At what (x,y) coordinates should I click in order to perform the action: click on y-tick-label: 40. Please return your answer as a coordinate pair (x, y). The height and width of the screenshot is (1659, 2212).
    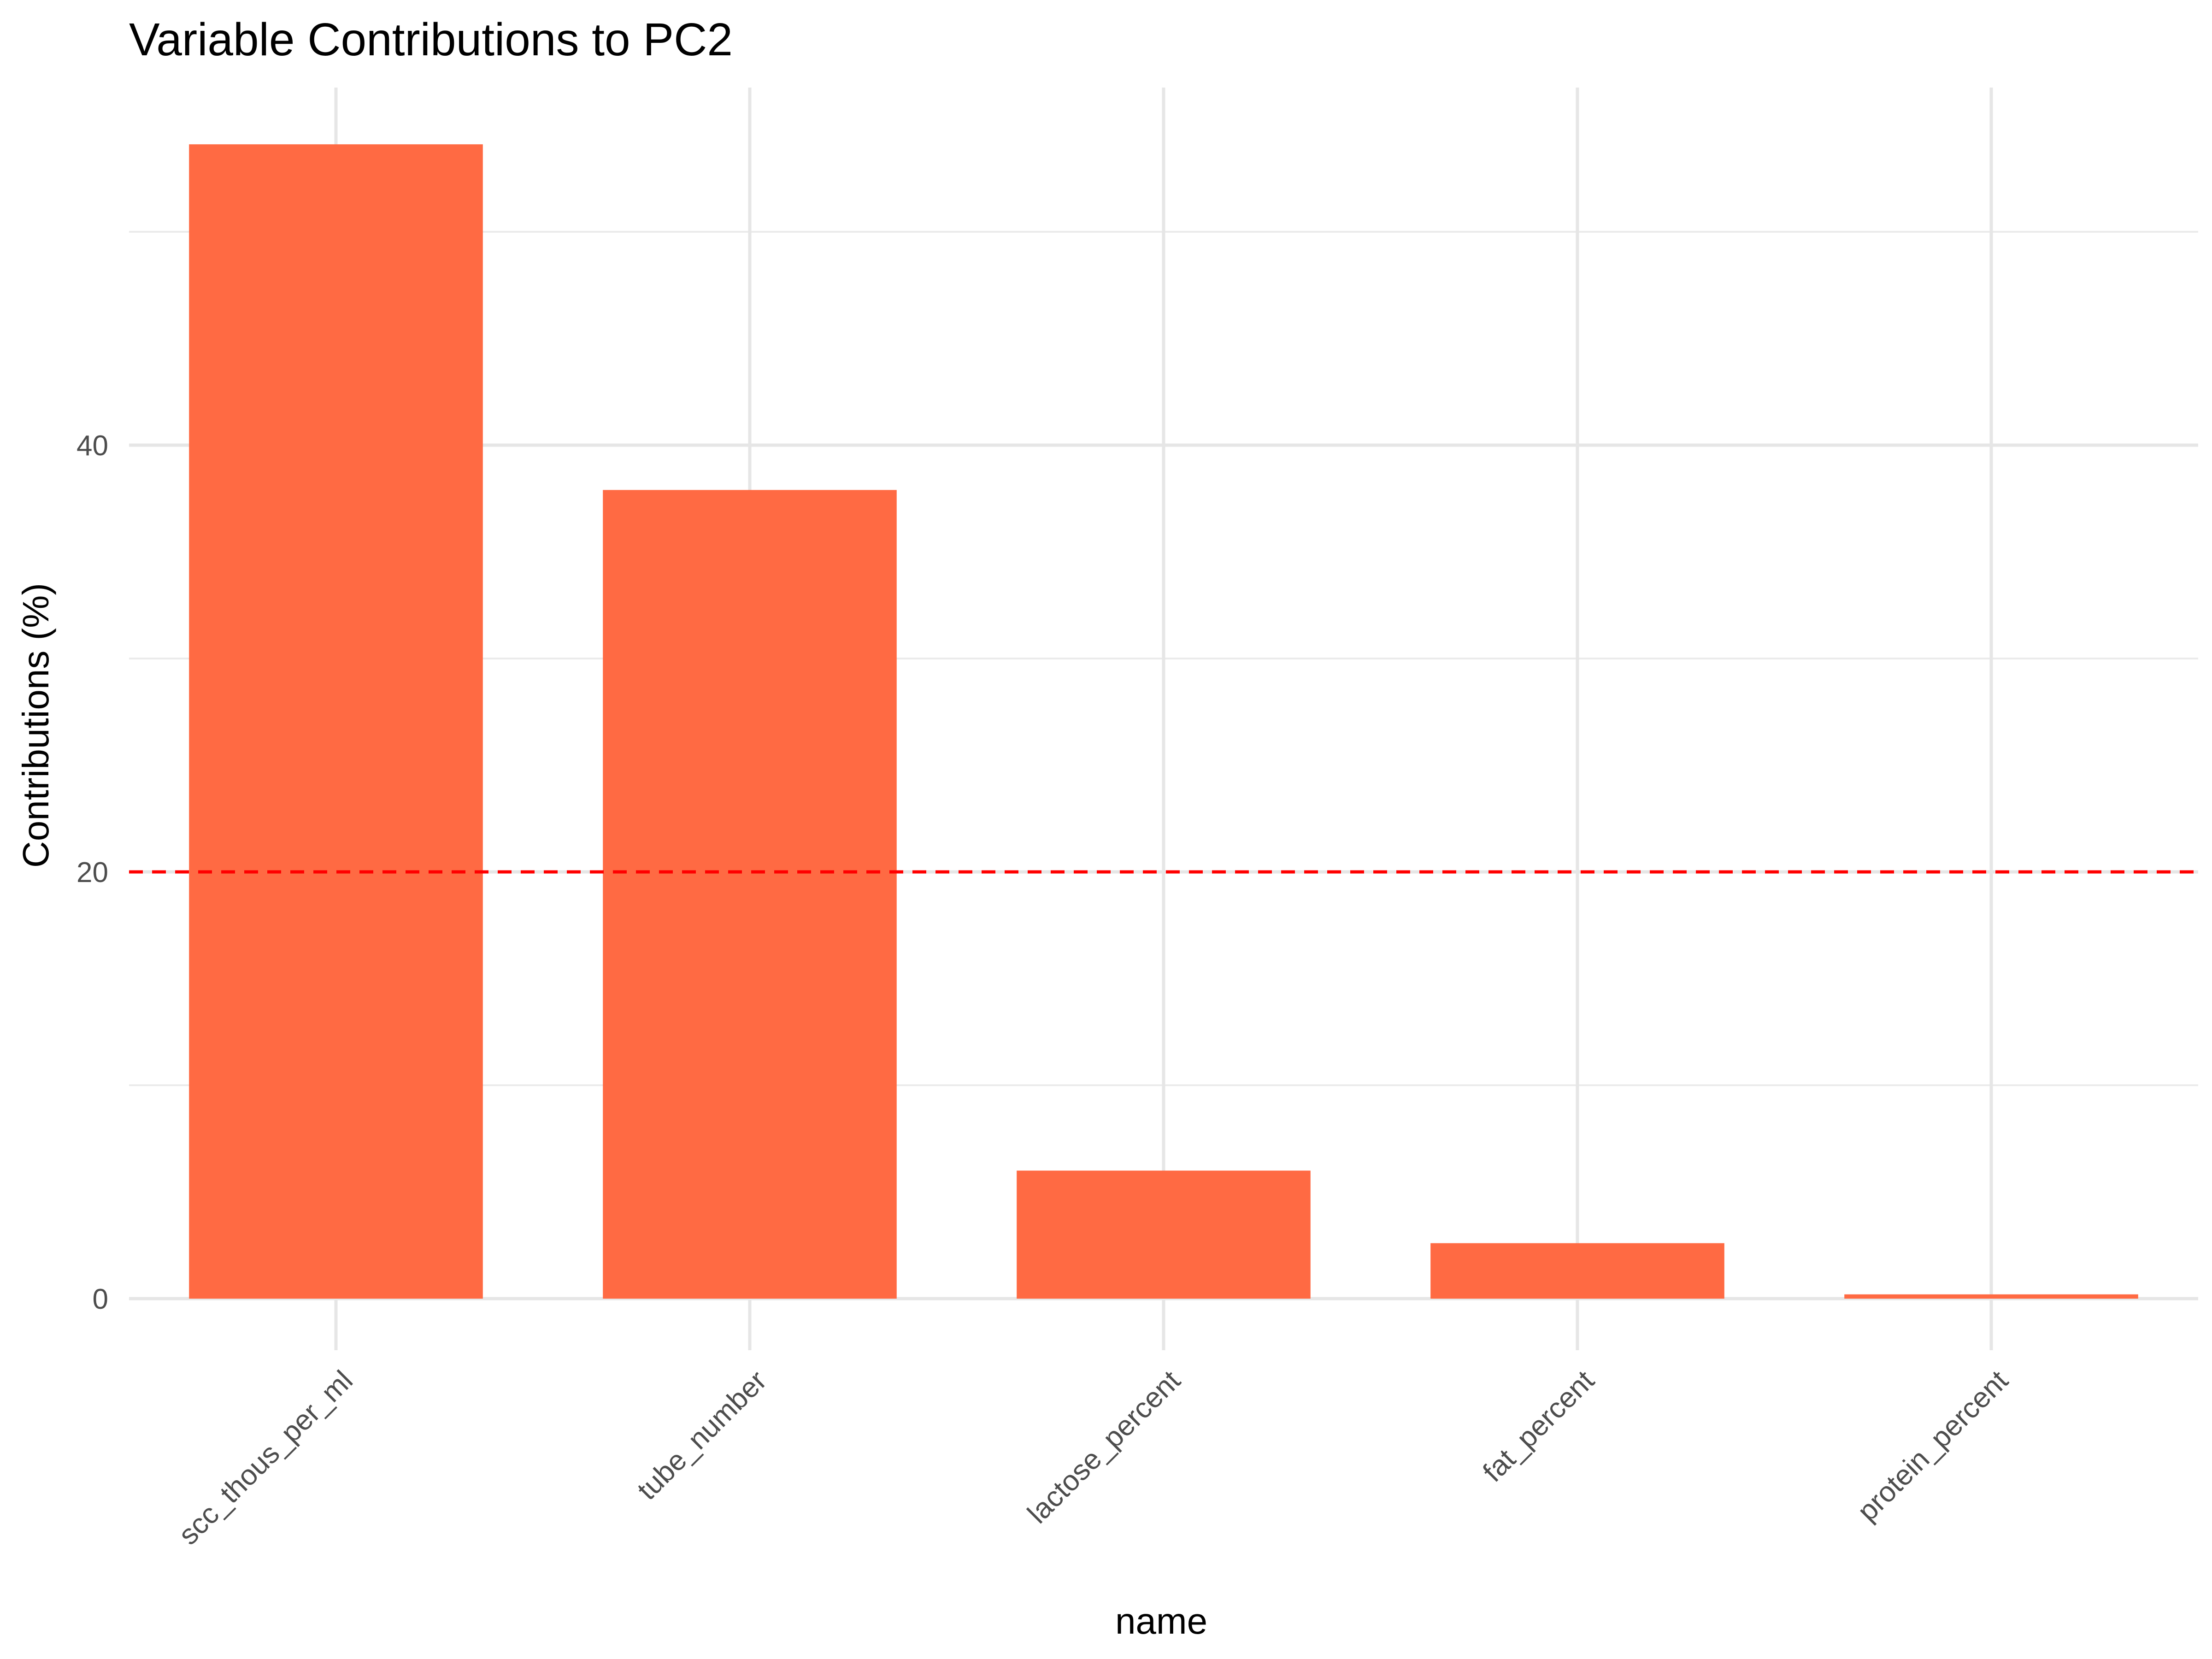
    Looking at the image, I should click on (92, 446).